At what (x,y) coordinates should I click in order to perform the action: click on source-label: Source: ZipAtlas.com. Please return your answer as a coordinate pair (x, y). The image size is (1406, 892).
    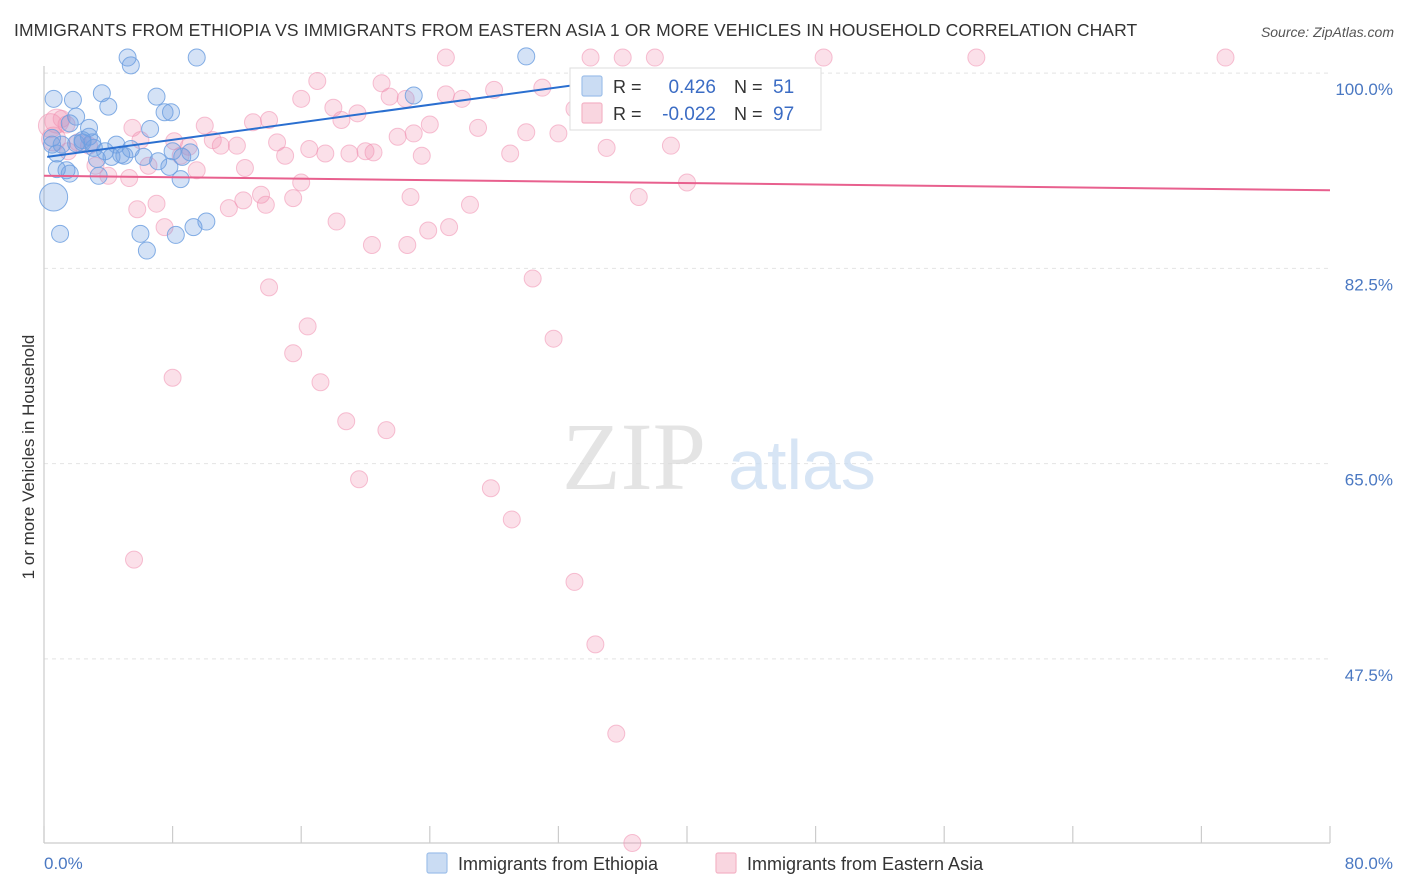
    Looking at the image, I should click on (1327, 32).